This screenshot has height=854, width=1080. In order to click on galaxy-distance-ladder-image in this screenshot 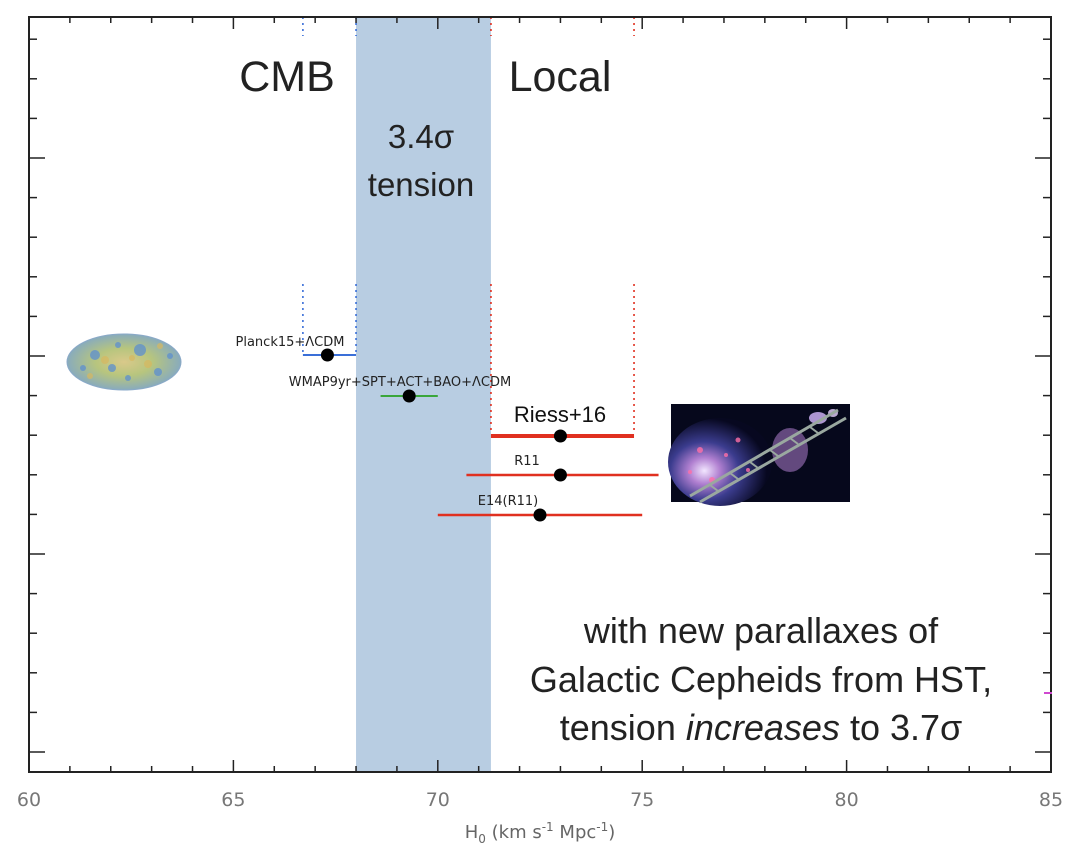, I will do `click(759, 455)`.